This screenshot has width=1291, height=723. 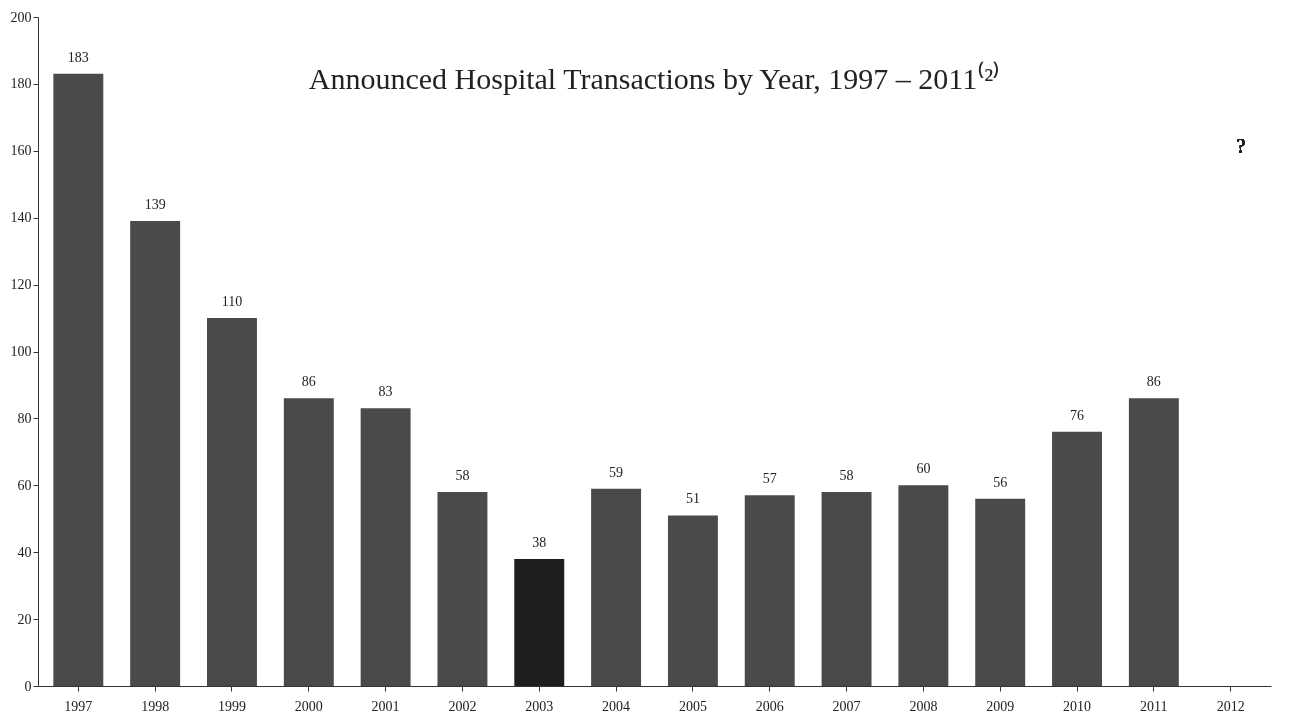 What do you see at coordinates (923, 469) in the screenshot?
I see `data-label: 60` at bounding box center [923, 469].